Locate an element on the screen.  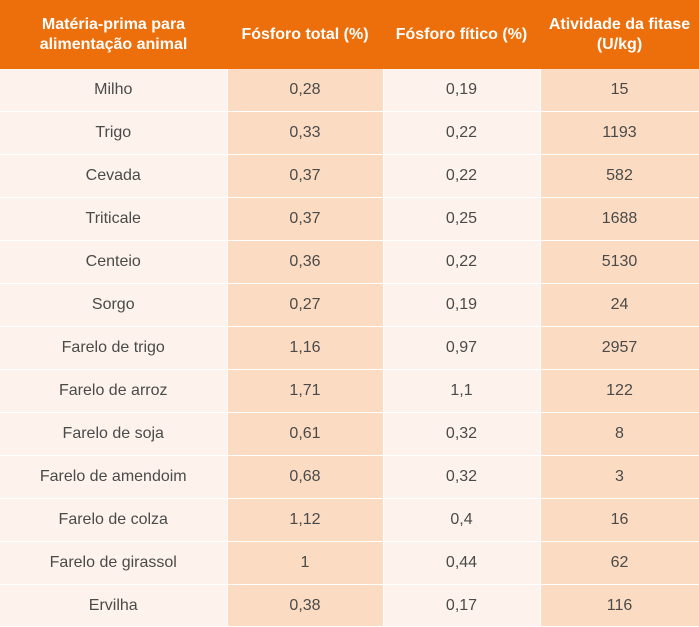
cell-total-phosphorus: 0,27 is located at coordinates (305, 305).